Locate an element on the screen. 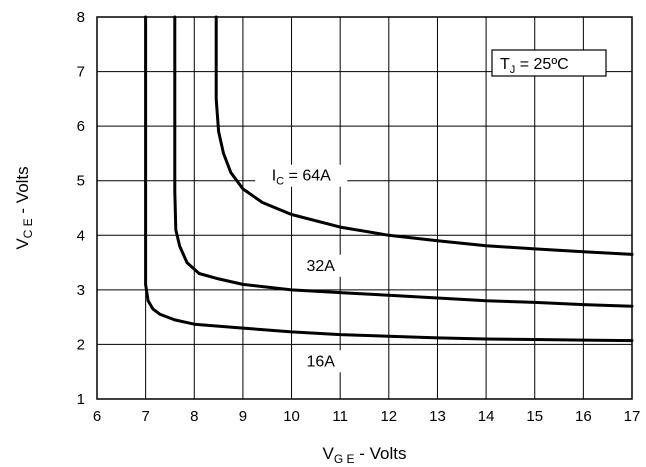 The height and width of the screenshot is (467, 646). temperature-annotation: TJ = 25ºC is located at coordinates (549, 63).